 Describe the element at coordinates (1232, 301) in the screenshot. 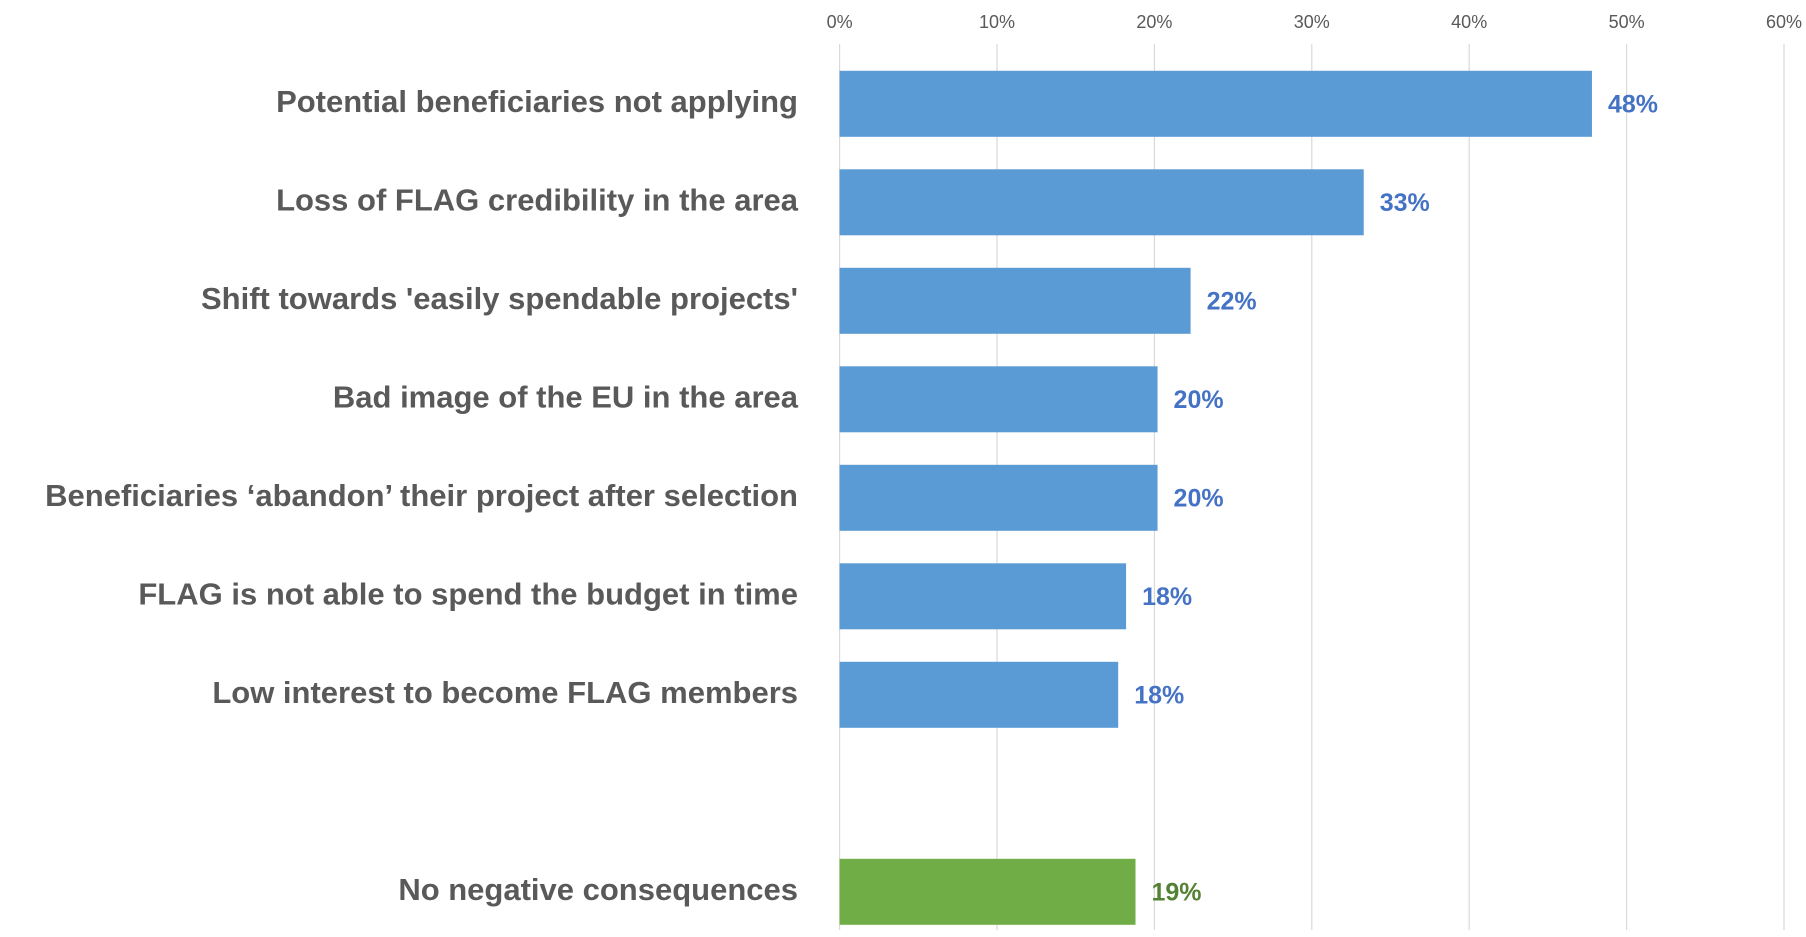

I see `value-label: 22%` at that location.